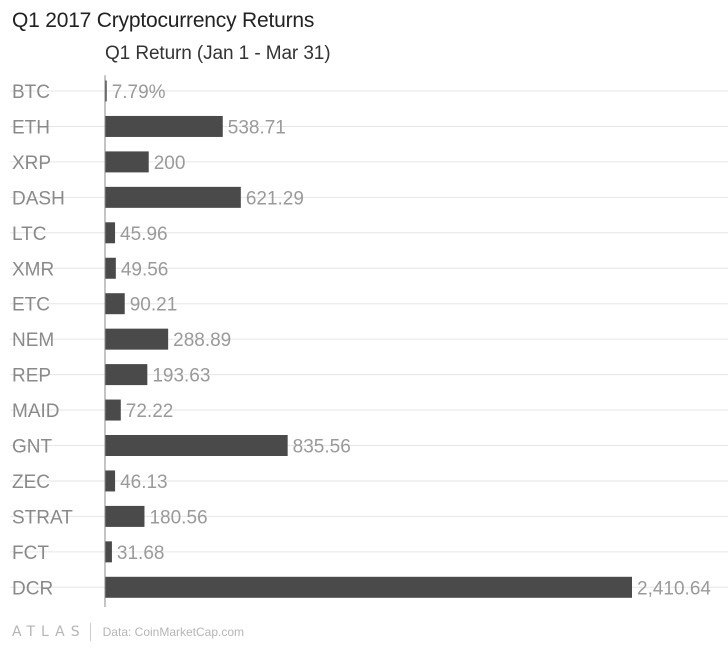 The image size is (728, 648). Describe the element at coordinates (31, 92) in the screenshot. I see `category-label: BTC` at that location.